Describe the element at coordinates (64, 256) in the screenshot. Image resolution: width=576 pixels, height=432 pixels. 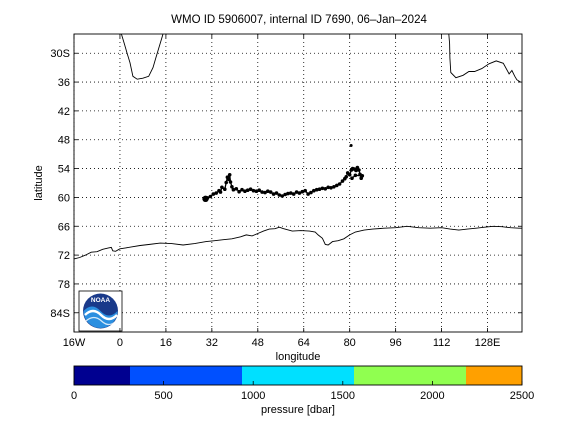
I see `y-tick-label: 72` at that location.